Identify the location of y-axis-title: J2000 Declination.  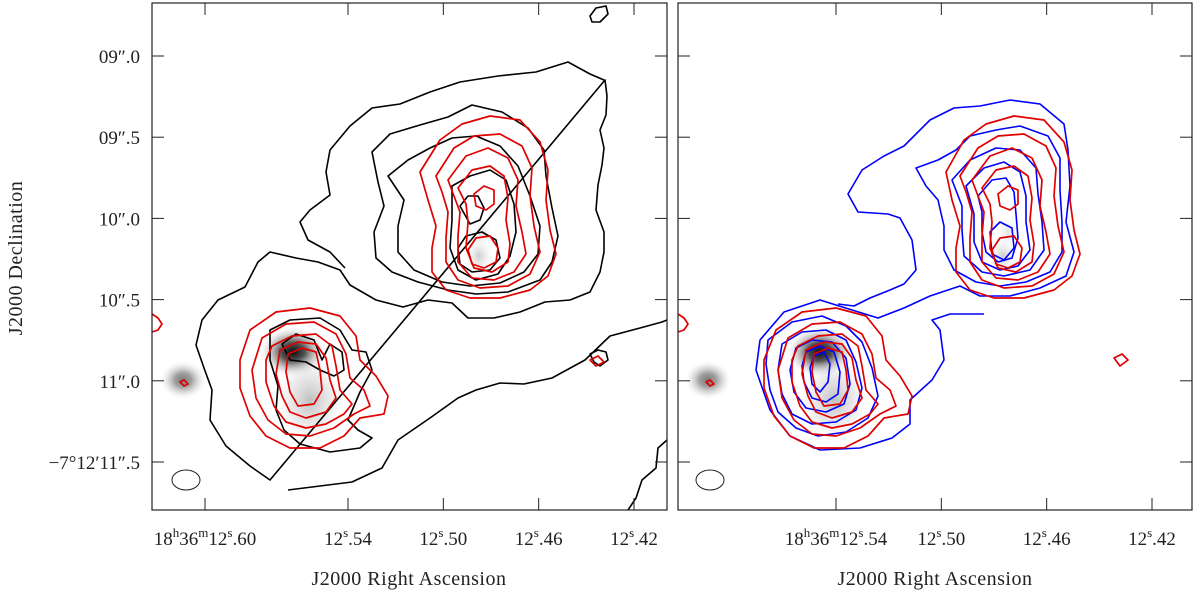
(16, 258).